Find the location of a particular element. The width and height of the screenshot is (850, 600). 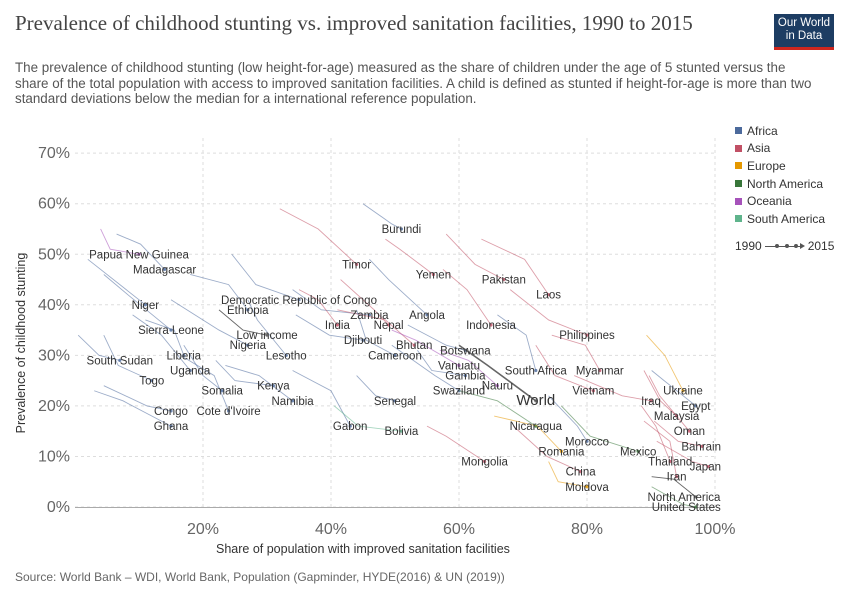

legend-item-africa: Africa is located at coordinates (780, 131).